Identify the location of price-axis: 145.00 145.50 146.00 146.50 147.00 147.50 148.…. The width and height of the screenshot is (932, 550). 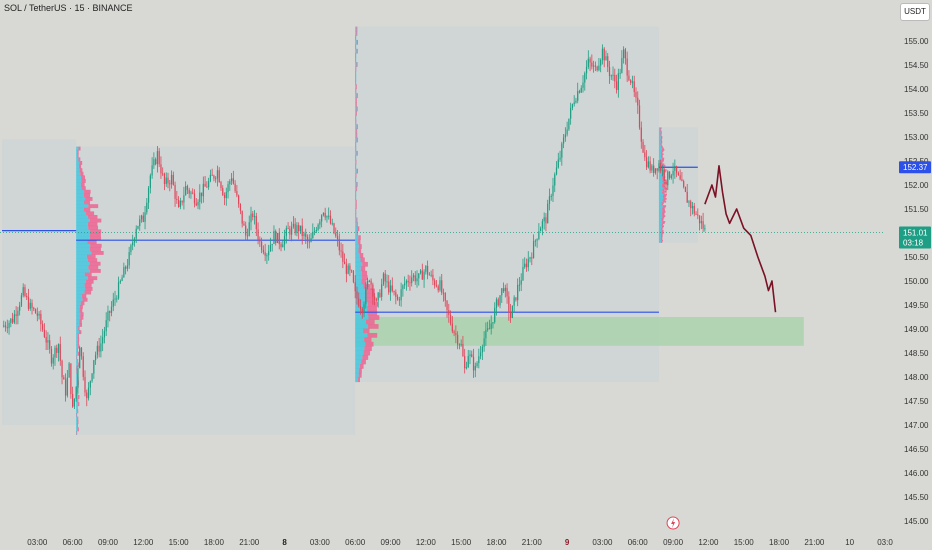
(908, 275).